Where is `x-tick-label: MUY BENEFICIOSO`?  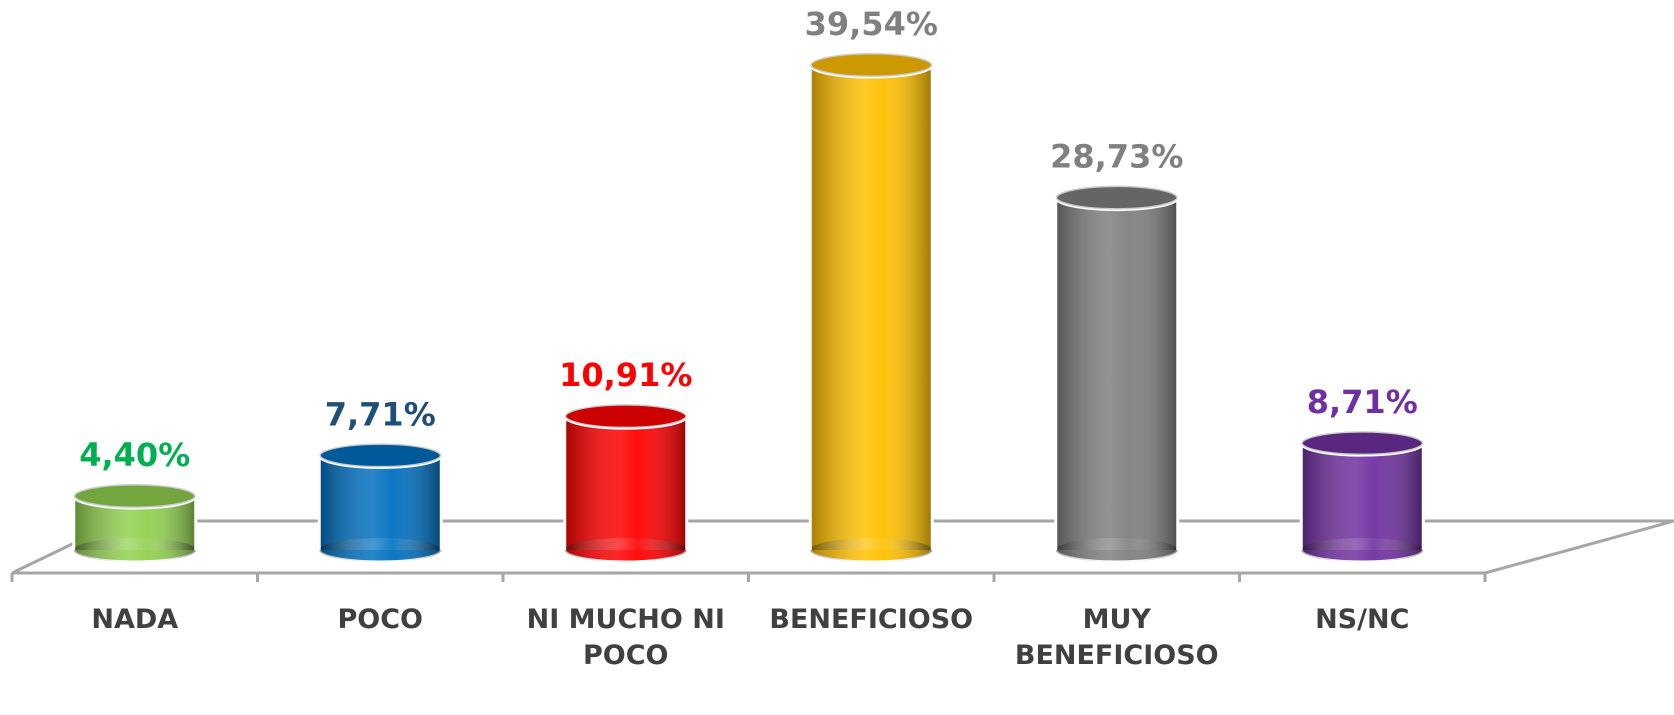
x-tick-label: MUY BENEFICIOSO is located at coordinates (1116, 637).